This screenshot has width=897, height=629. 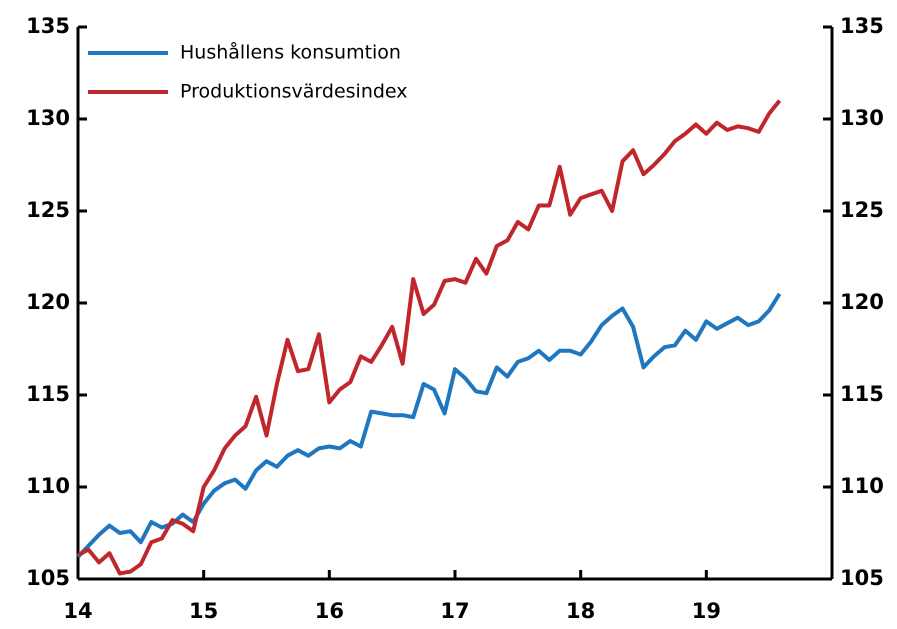 I want to click on y-tick-label: 125, so click(x=48, y=210).